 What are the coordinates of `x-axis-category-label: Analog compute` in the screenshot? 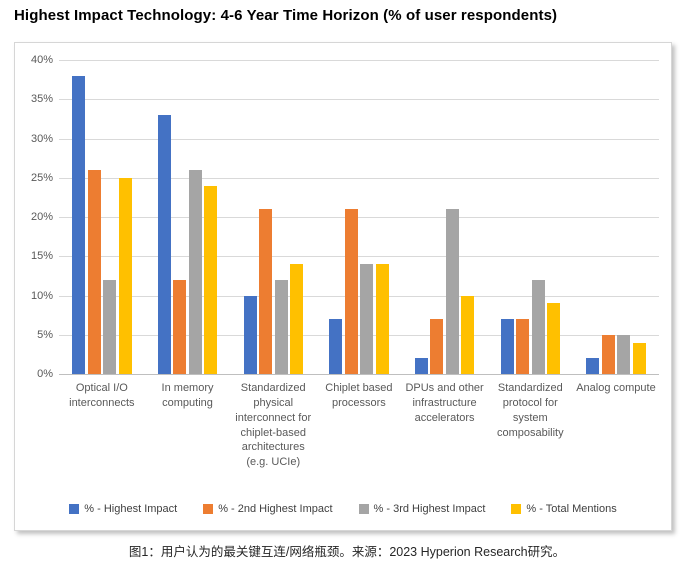 It's located at (616, 388).